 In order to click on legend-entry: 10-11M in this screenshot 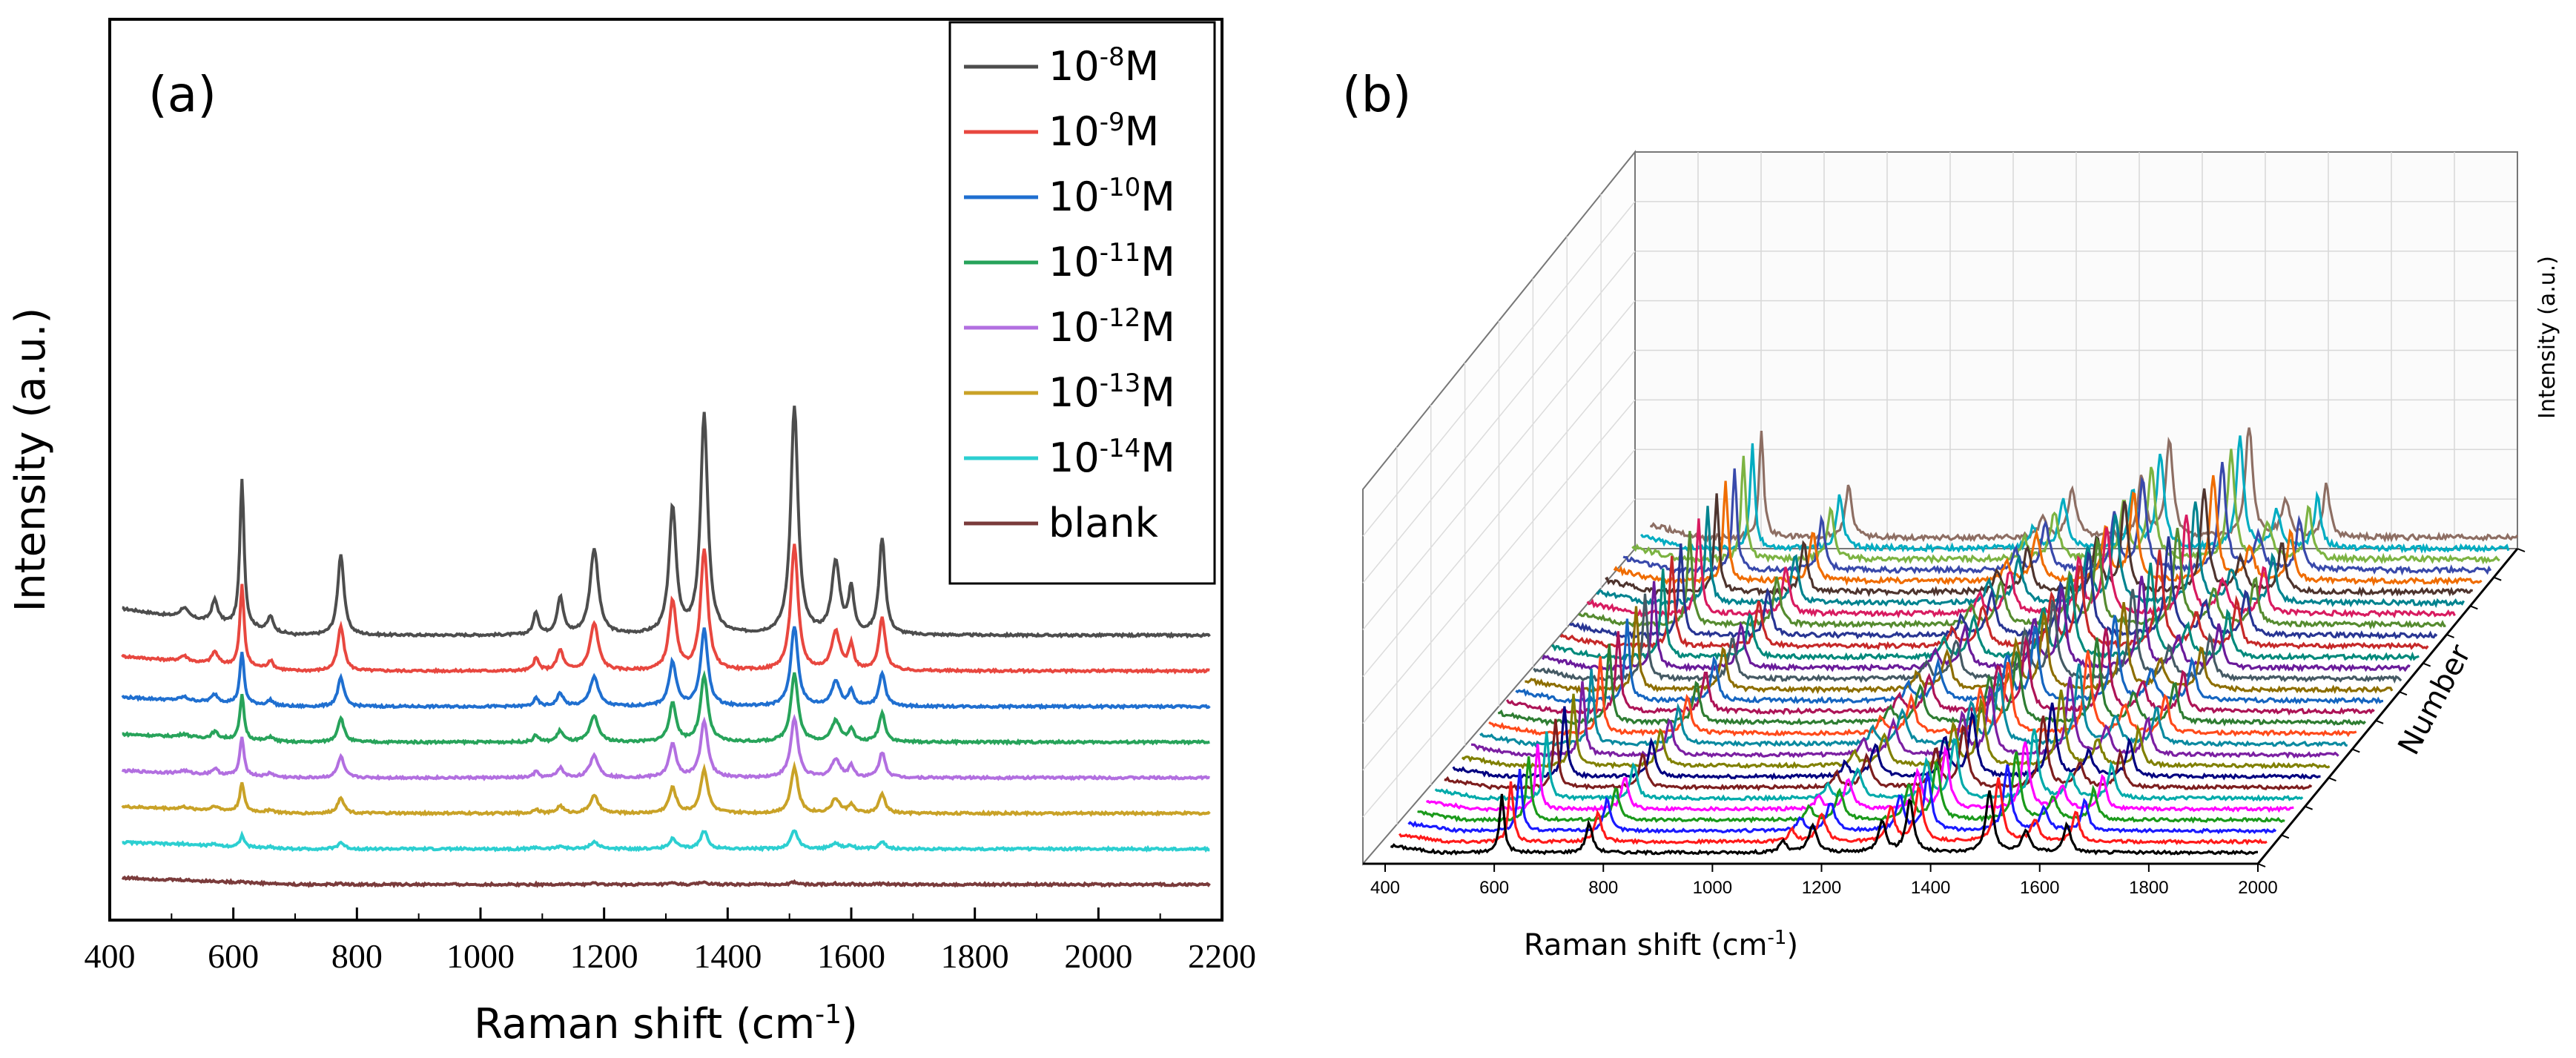, I will do `click(1111, 262)`.